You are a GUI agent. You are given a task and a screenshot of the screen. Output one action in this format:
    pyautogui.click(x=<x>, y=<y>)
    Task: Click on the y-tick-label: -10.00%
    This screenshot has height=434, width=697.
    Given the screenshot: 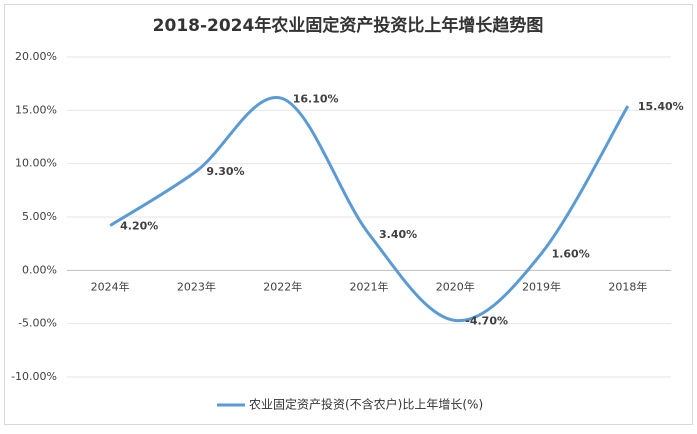 What is the action you would take?
    pyautogui.click(x=34, y=376)
    